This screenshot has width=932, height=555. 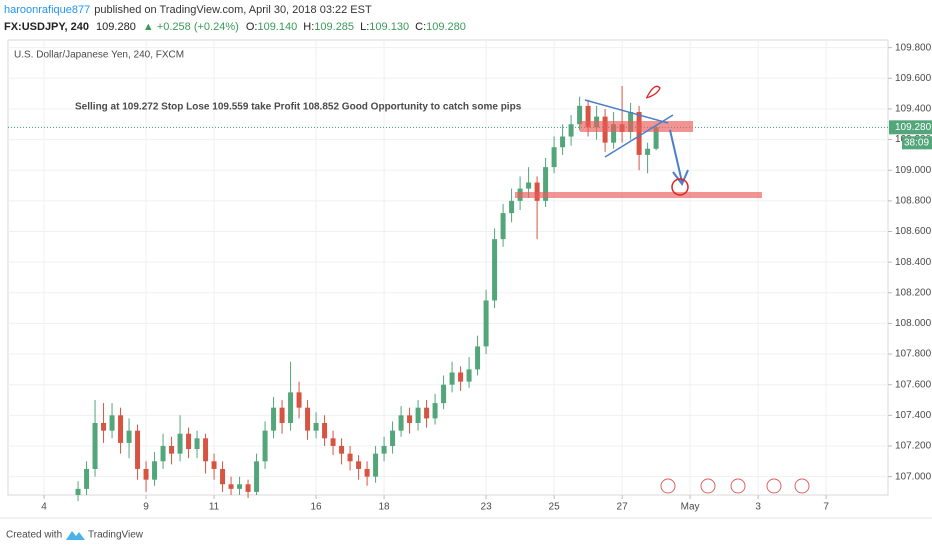 What do you see at coordinates (191, 27) in the screenshot?
I see `change: ▲ +0.258 (+0.24%)` at bounding box center [191, 27].